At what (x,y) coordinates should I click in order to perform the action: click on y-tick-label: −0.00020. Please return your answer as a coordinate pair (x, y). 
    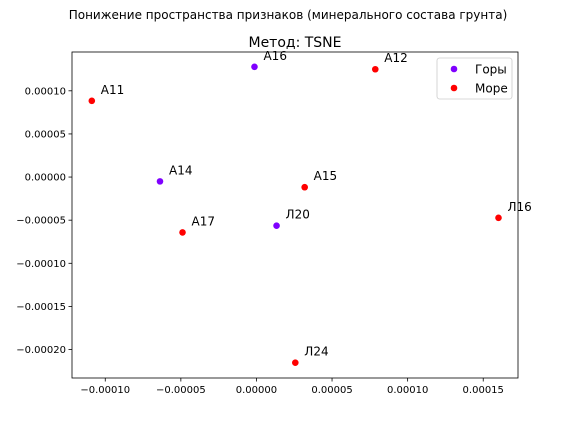
    Looking at the image, I should click on (41, 350).